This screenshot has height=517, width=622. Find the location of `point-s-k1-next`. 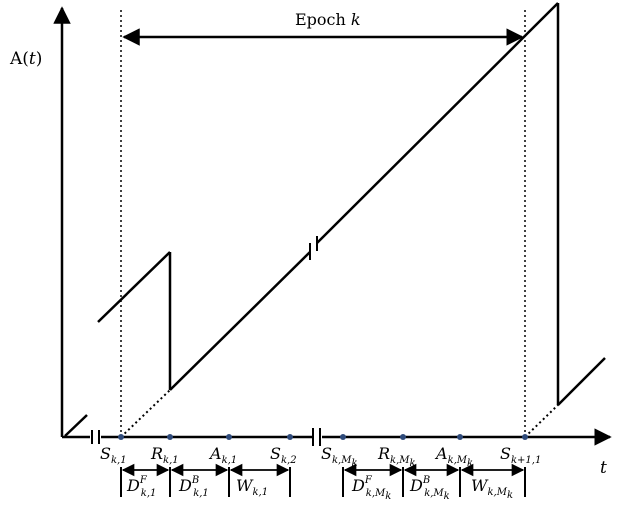

point-s-k1-next is located at coordinates (525, 437).